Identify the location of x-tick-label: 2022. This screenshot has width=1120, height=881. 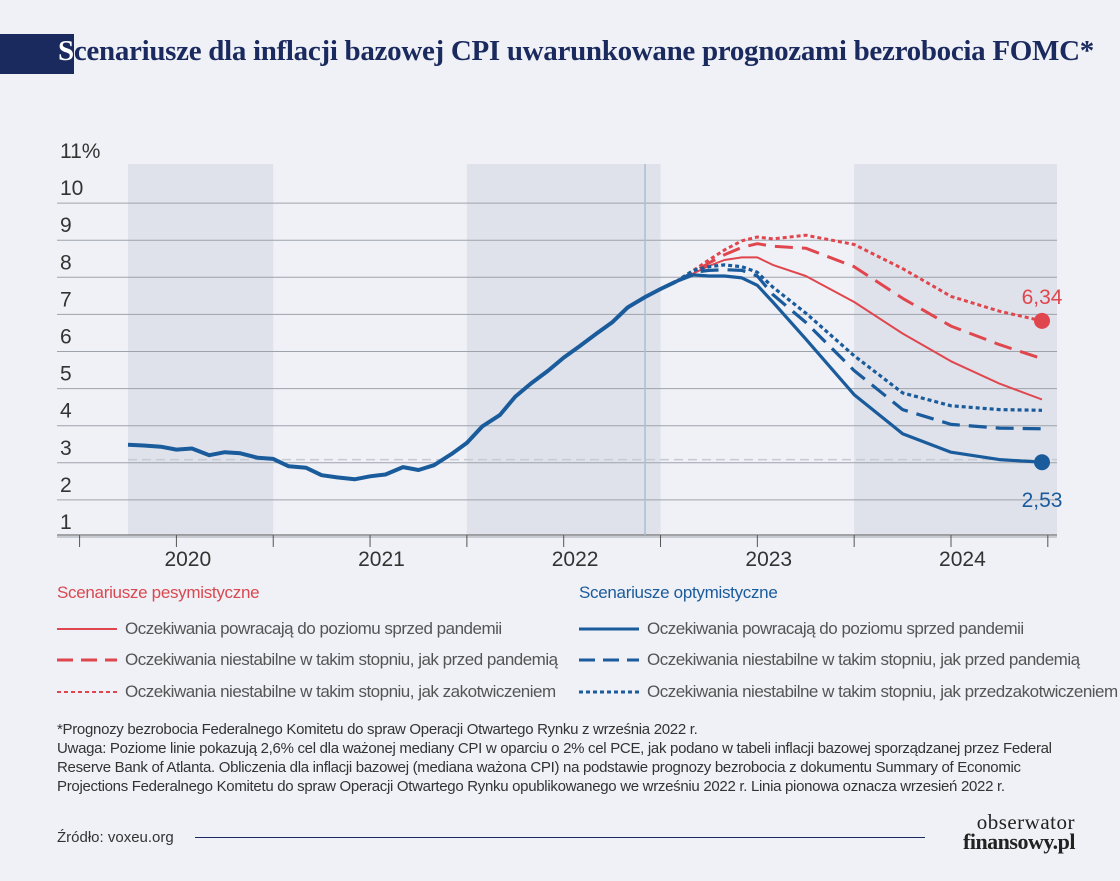
(575, 559).